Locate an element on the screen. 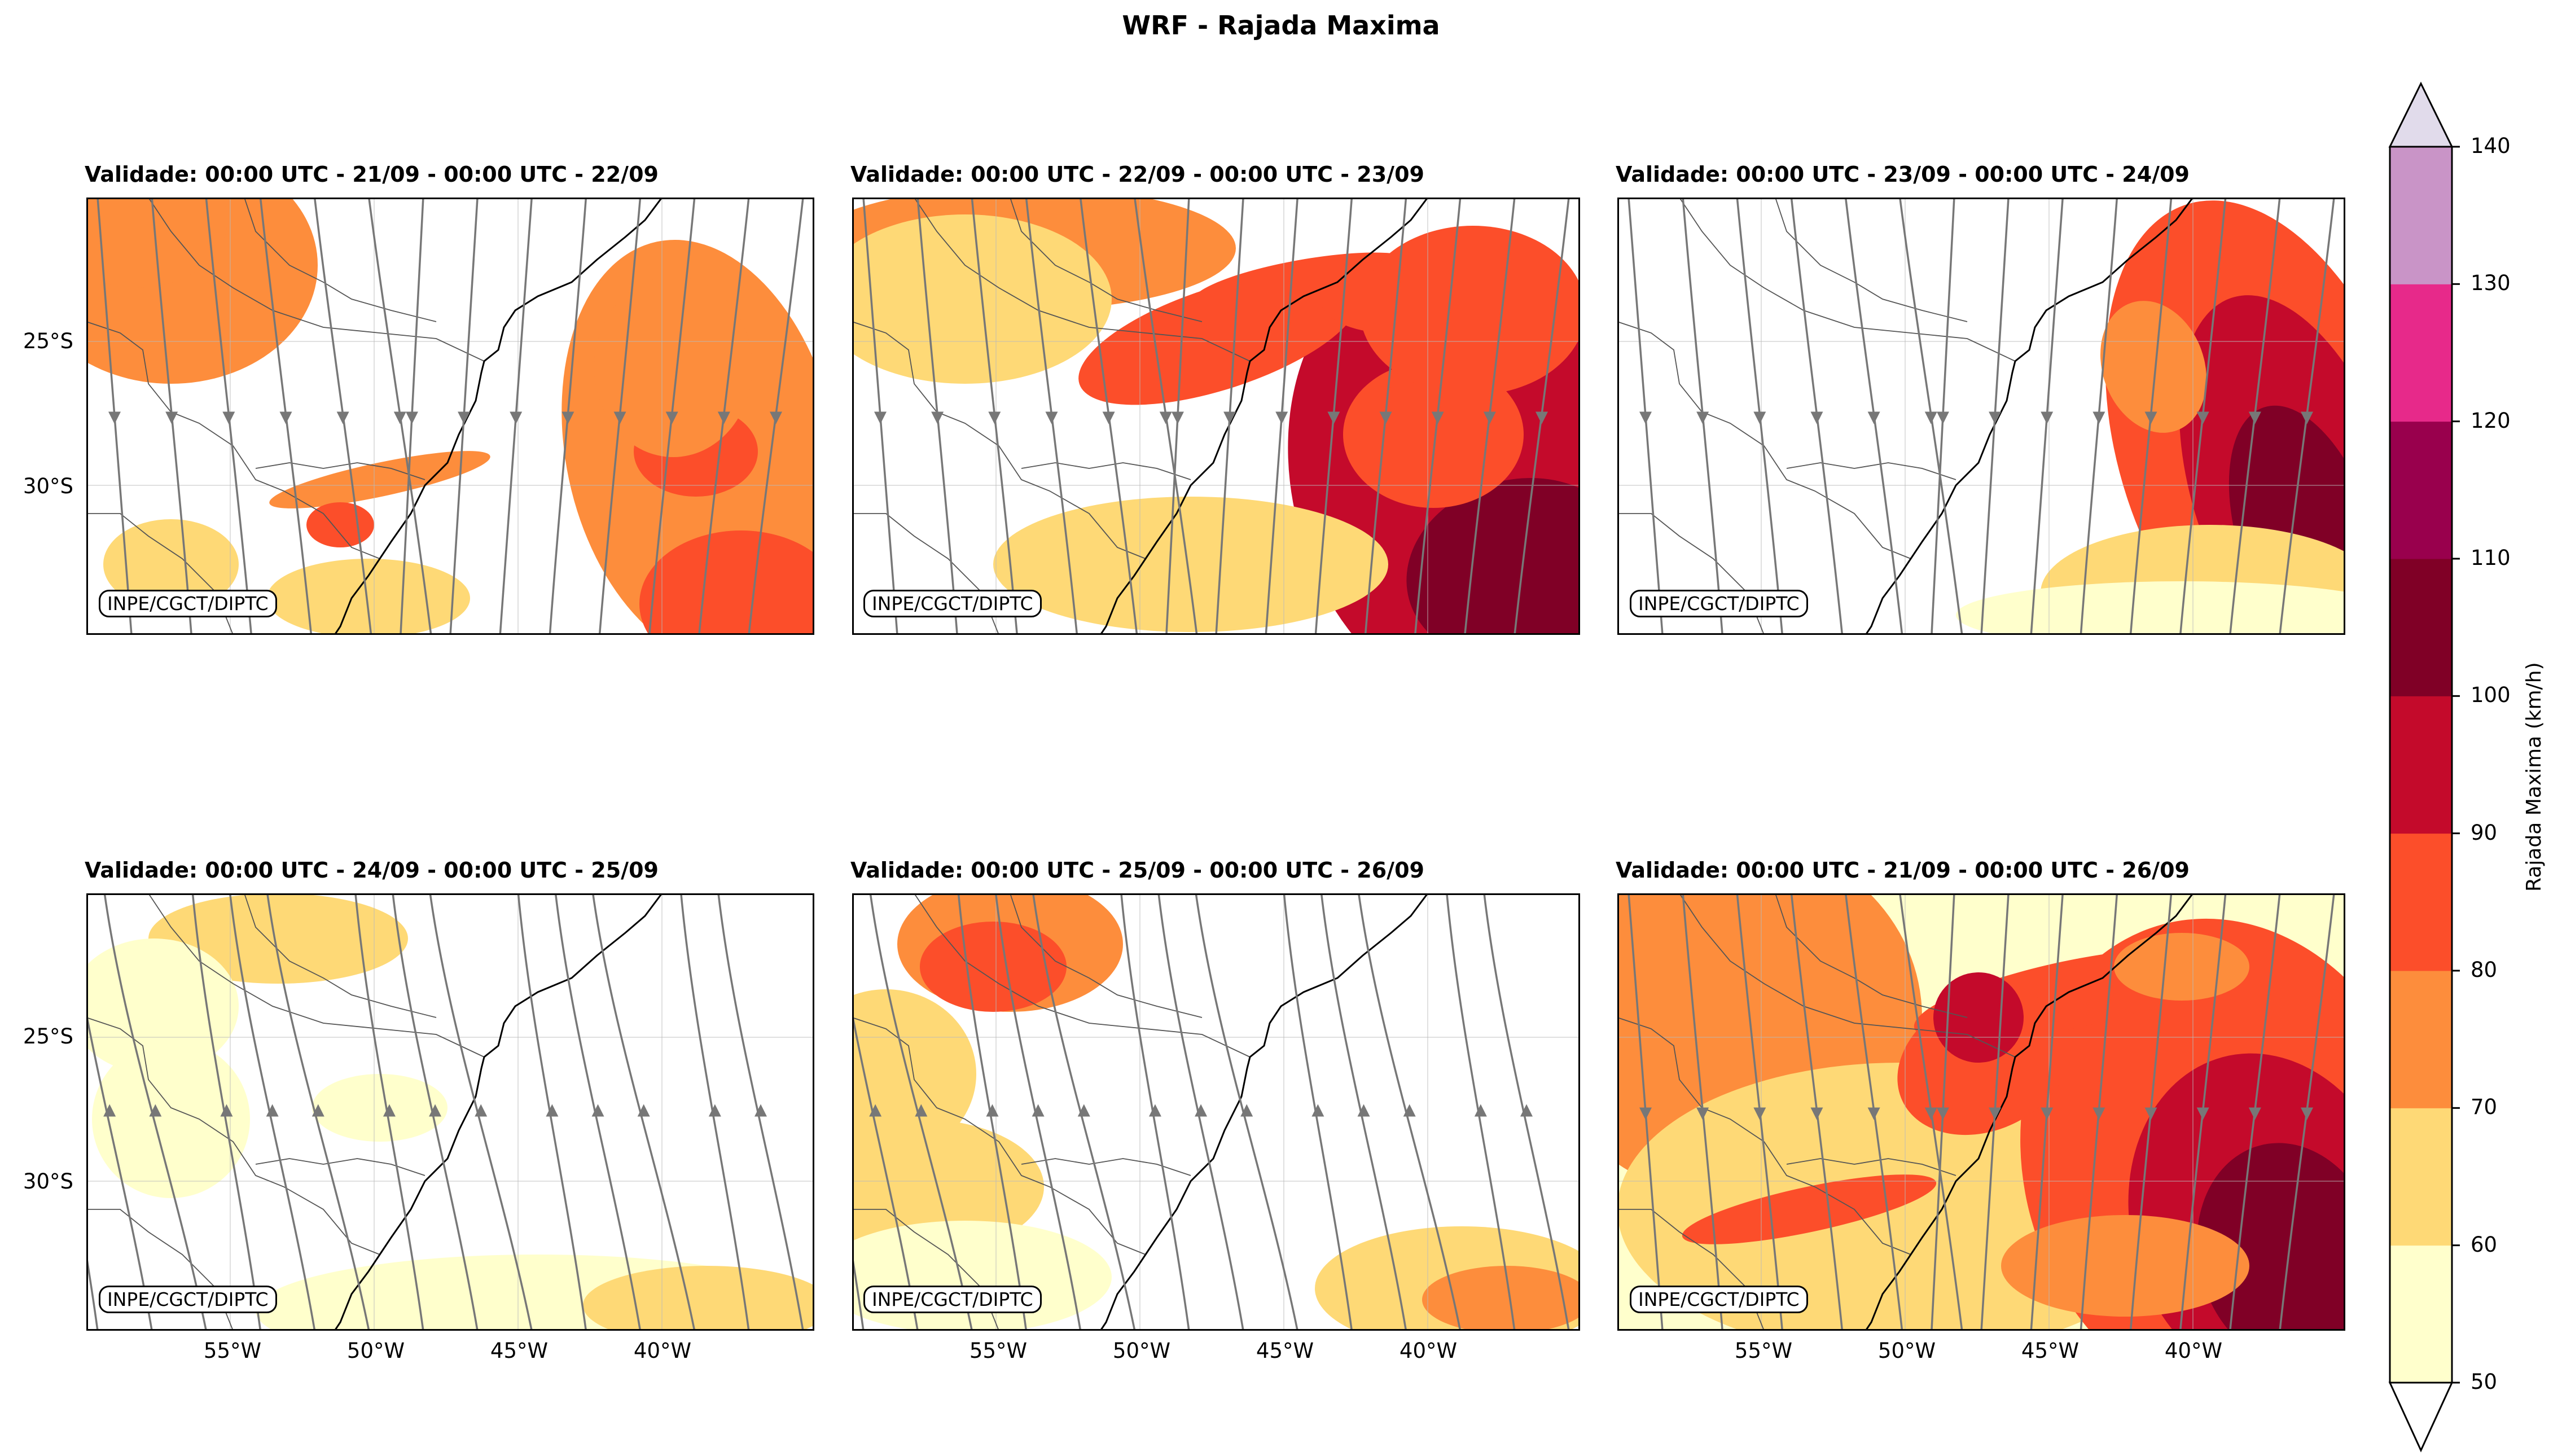 This screenshot has width=2562, height=1456. lon-label-55w: 55°W is located at coordinates (1763, 1351).